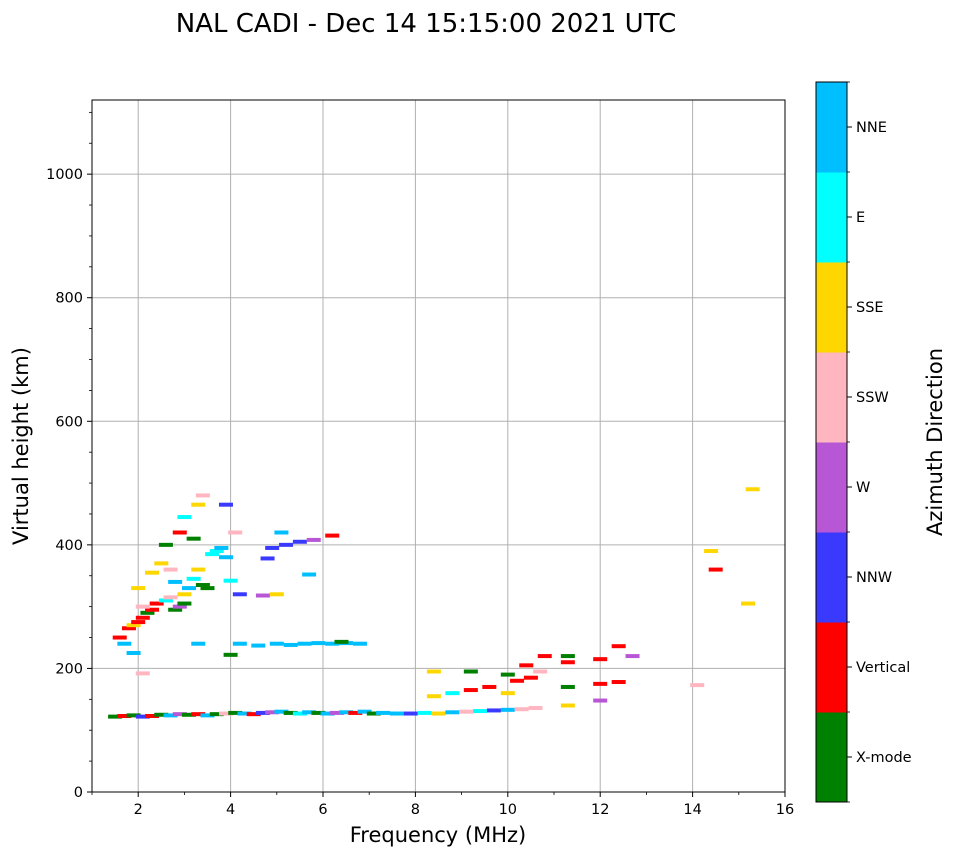 This screenshot has width=958, height=857. I want to click on colorbar-tick-label: X-mode, so click(884, 758).